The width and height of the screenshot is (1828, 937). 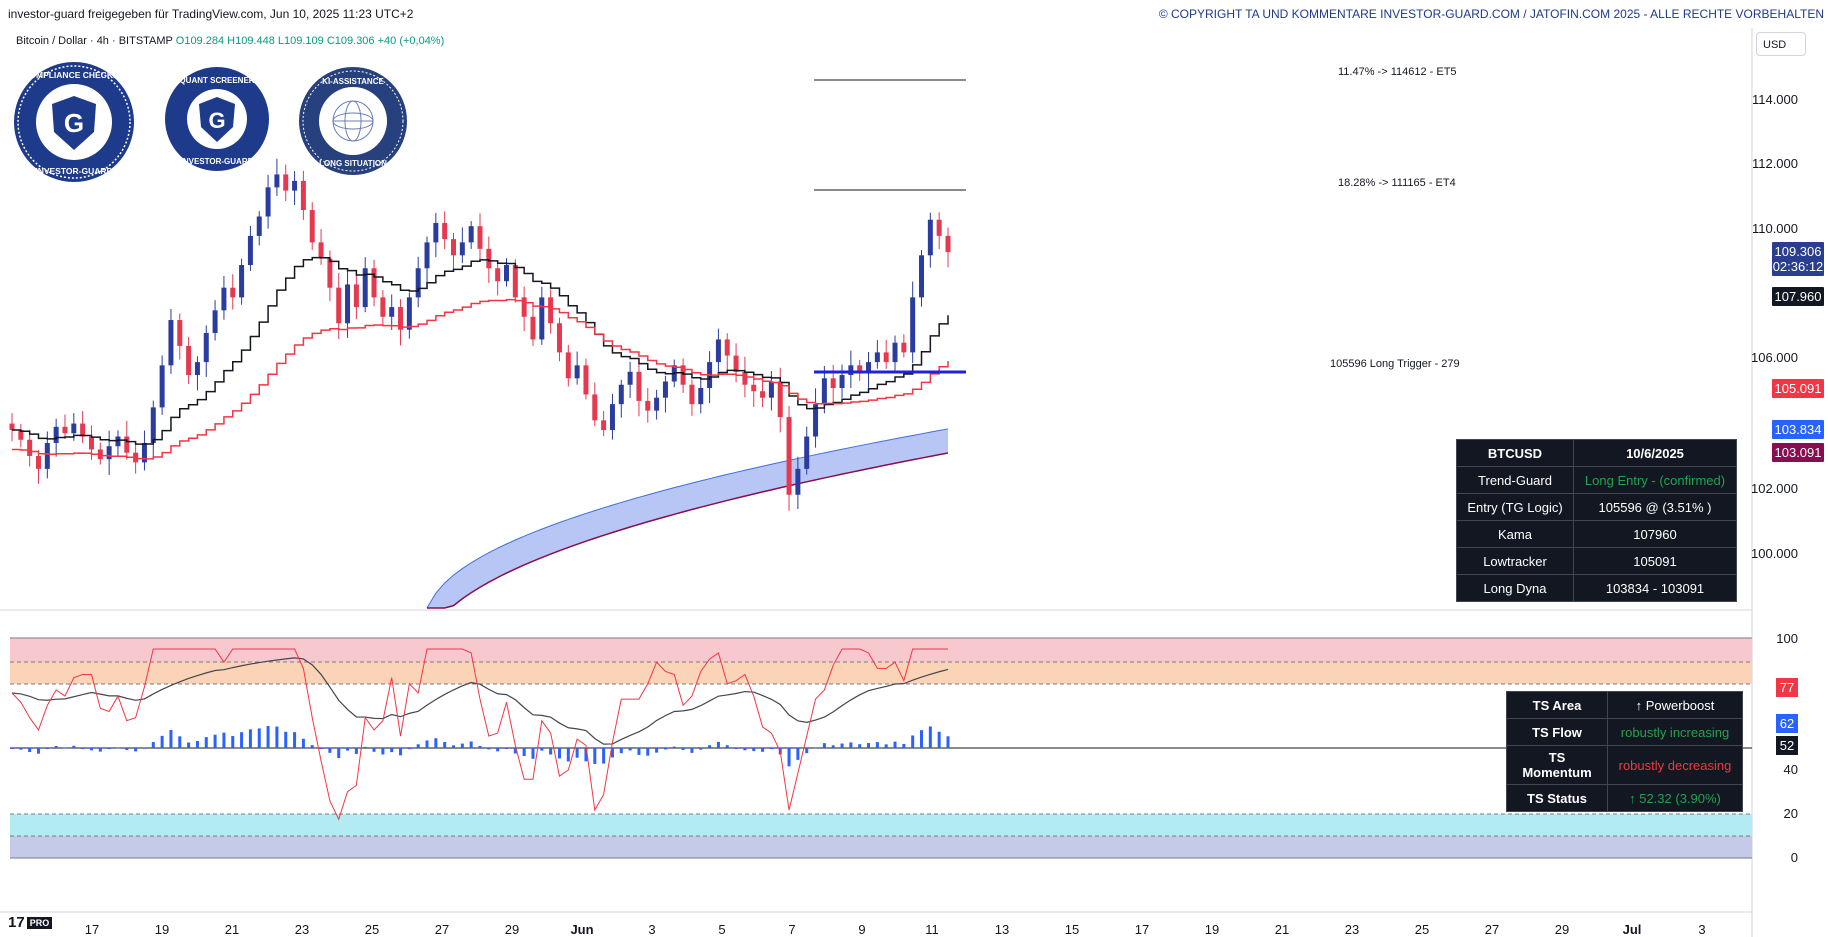 What do you see at coordinates (92, 929) in the screenshot?
I see `time-tick: 17` at bounding box center [92, 929].